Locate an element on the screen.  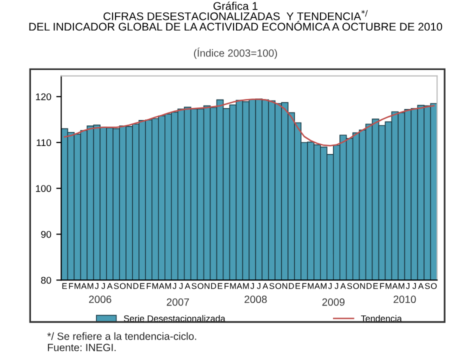
text: 2006 is located at coordinates (100, 300).